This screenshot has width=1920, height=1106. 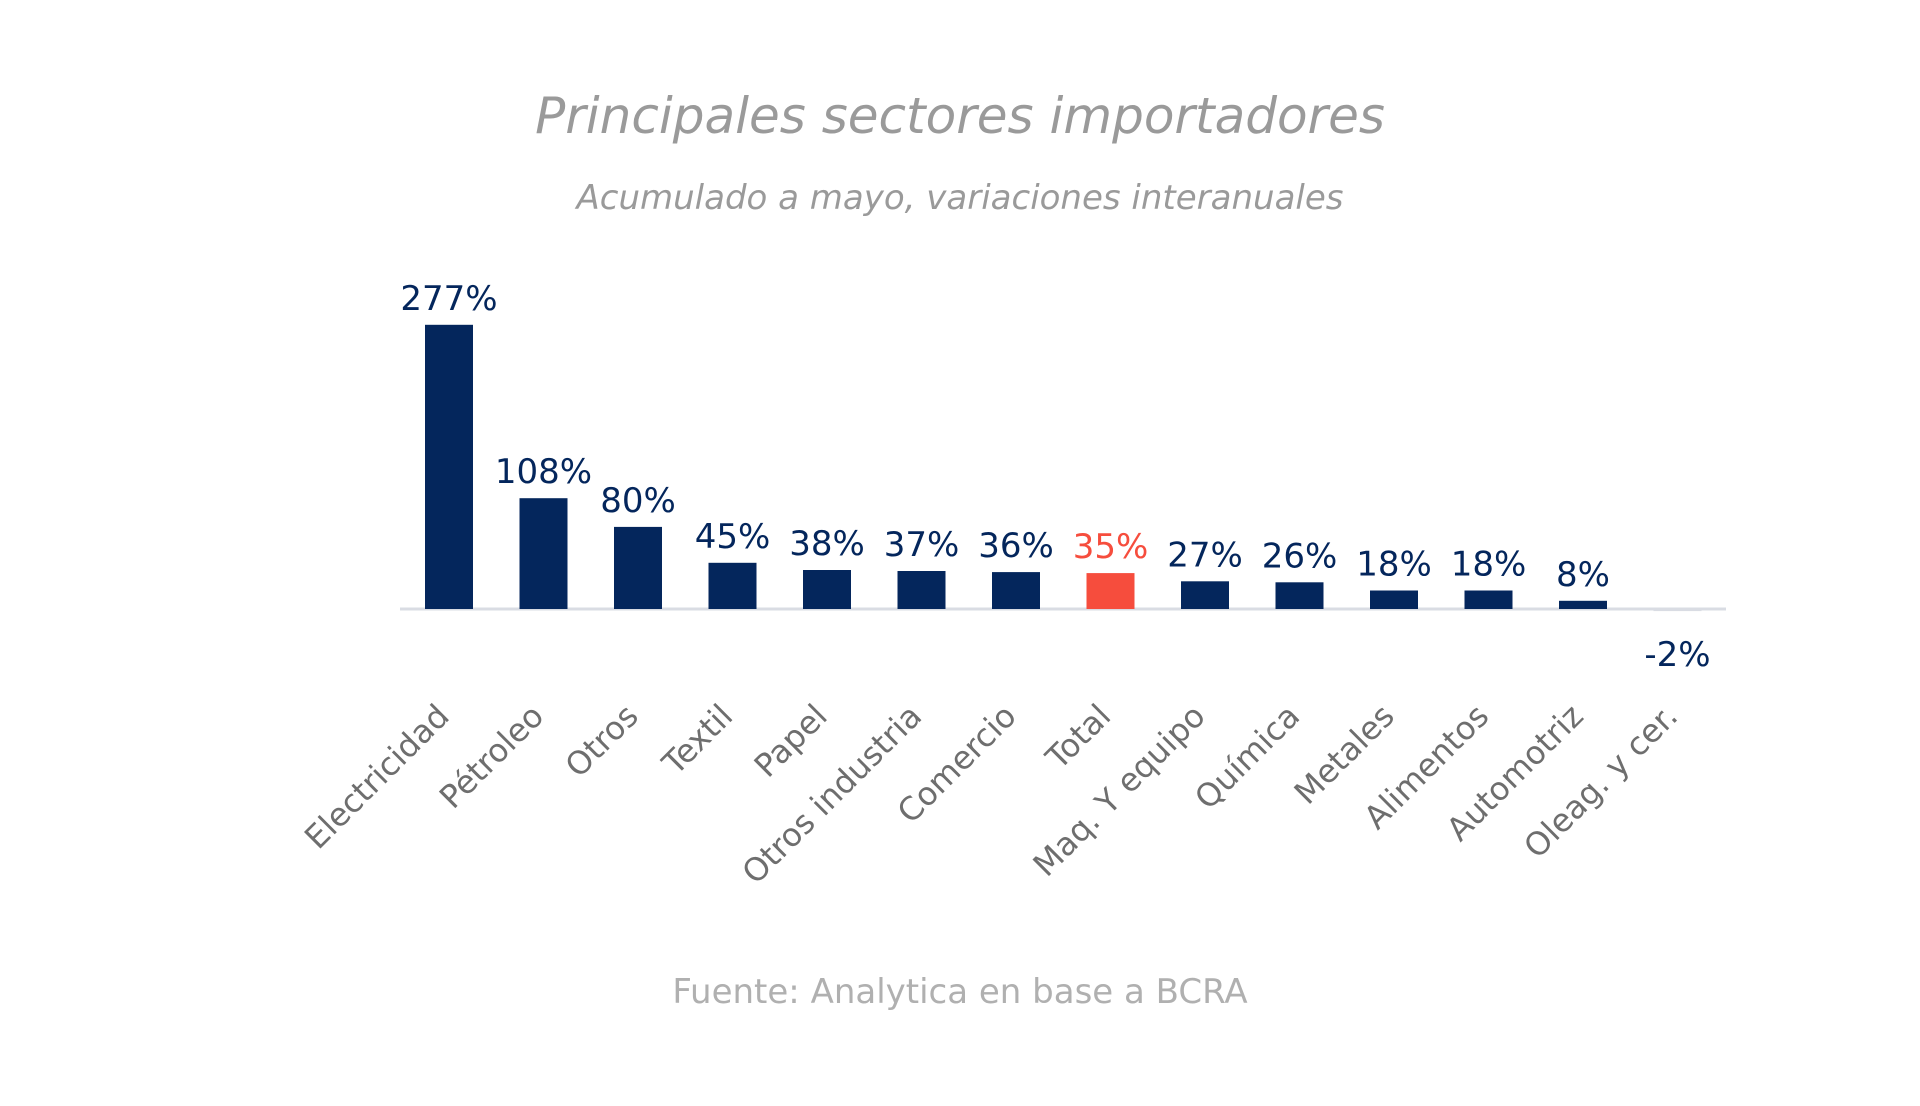 What do you see at coordinates (1300, 556) in the screenshot?
I see `value-label-quimica: 26%` at bounding box center [1300, 556].